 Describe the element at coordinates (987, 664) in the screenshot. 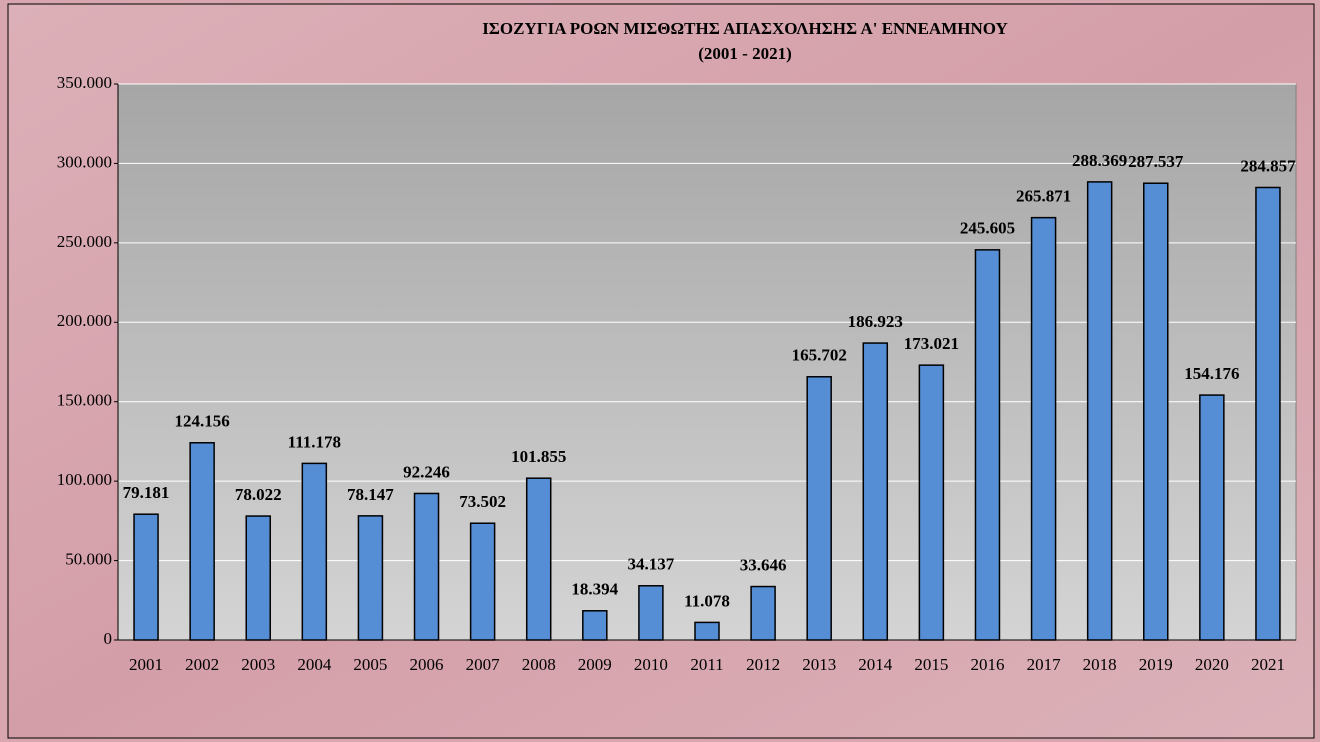

I see `x-tick-label: 2016` at that location.